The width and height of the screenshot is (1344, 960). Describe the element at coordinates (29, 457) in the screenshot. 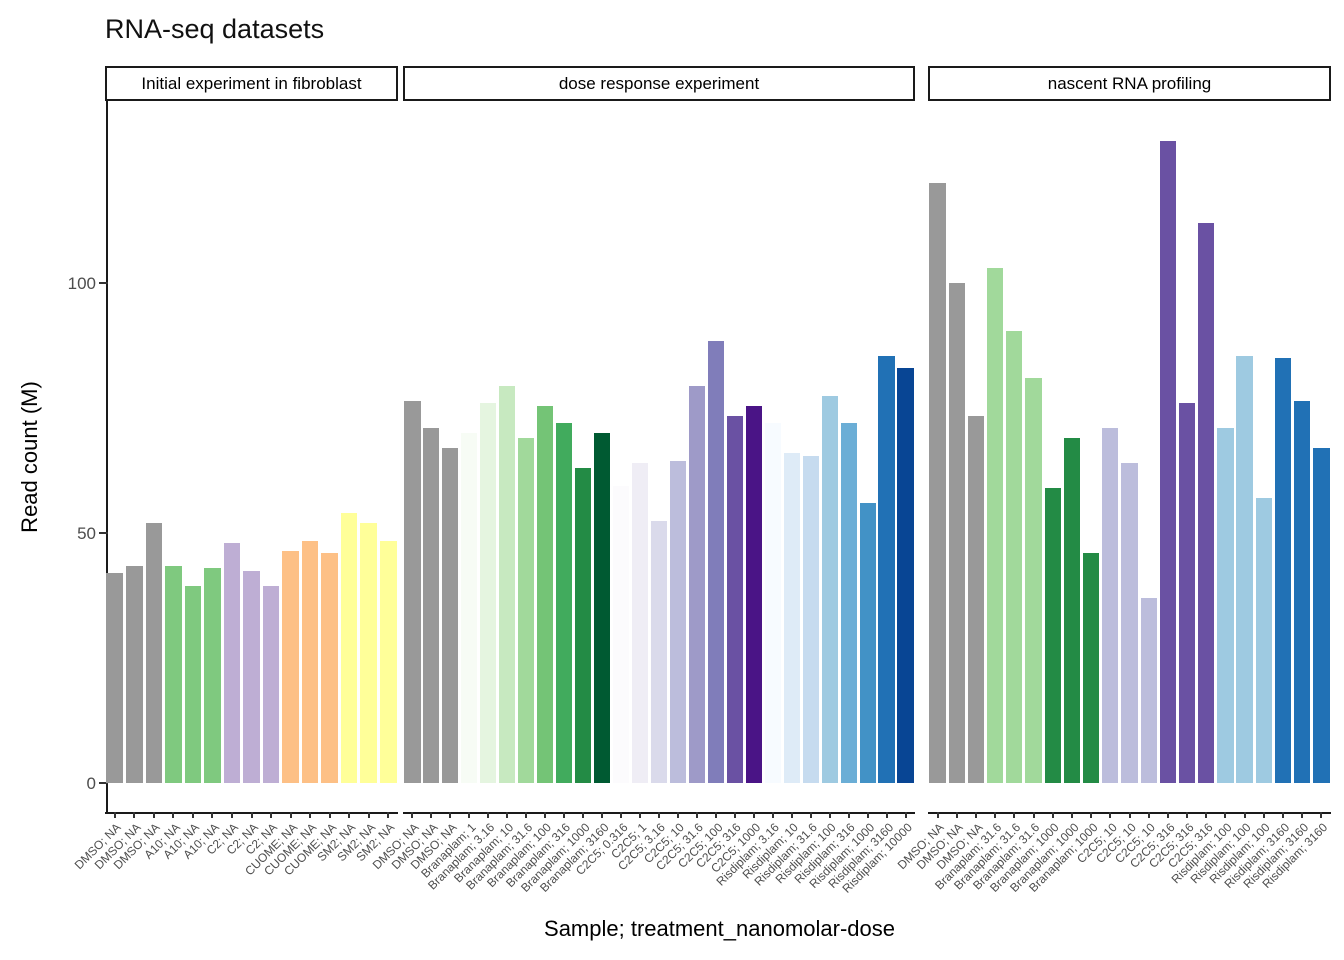

I see `y-axis-title: Read count (M)` at that location.